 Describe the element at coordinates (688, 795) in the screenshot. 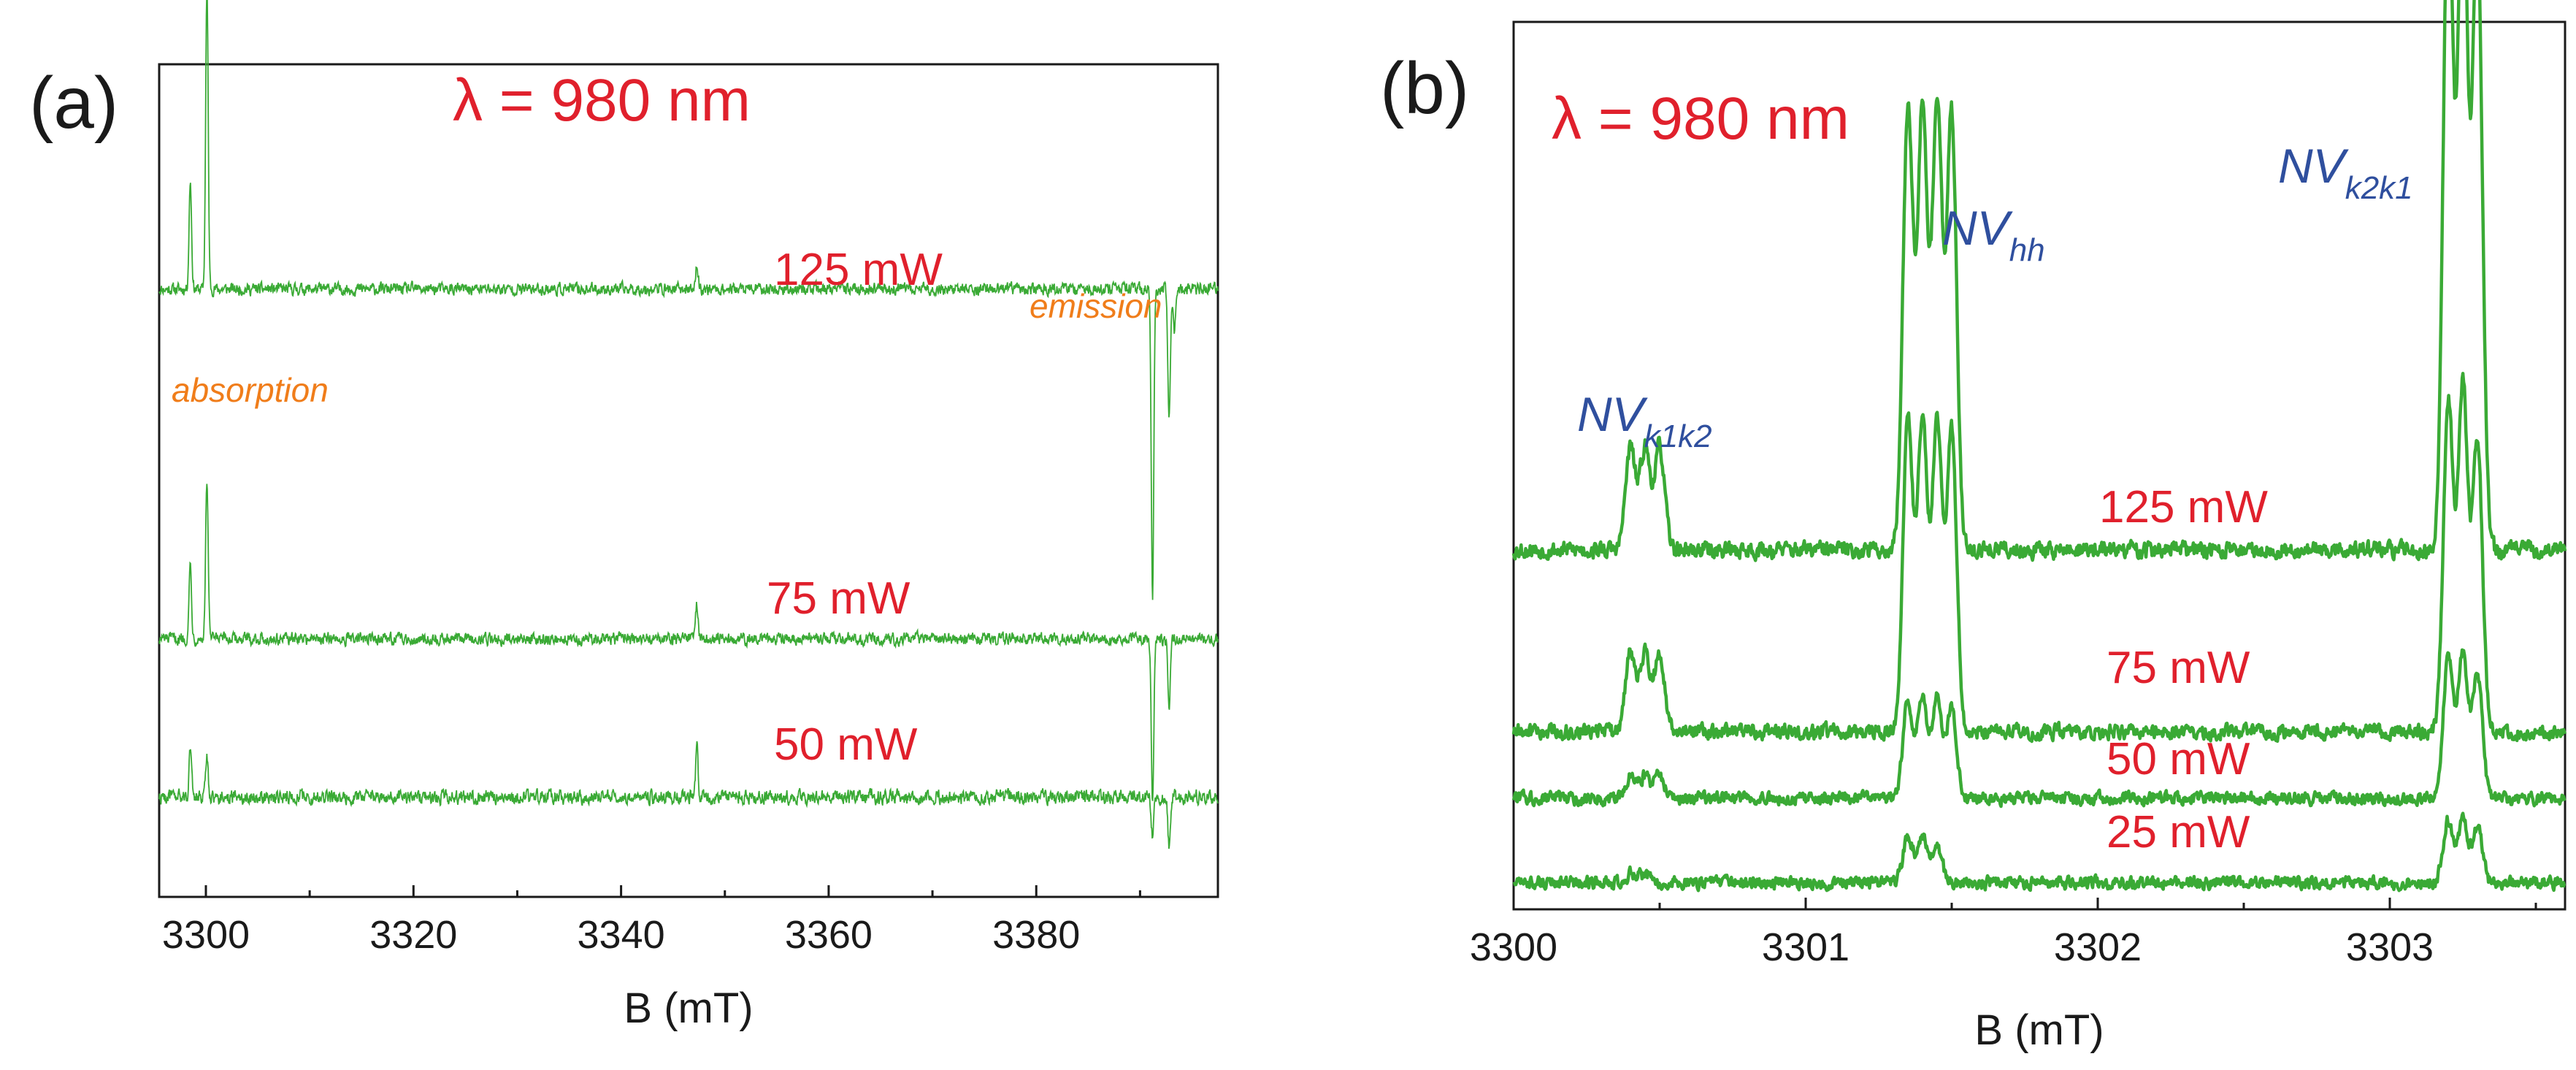

I see `panel-a-trace-50mw` at that location.